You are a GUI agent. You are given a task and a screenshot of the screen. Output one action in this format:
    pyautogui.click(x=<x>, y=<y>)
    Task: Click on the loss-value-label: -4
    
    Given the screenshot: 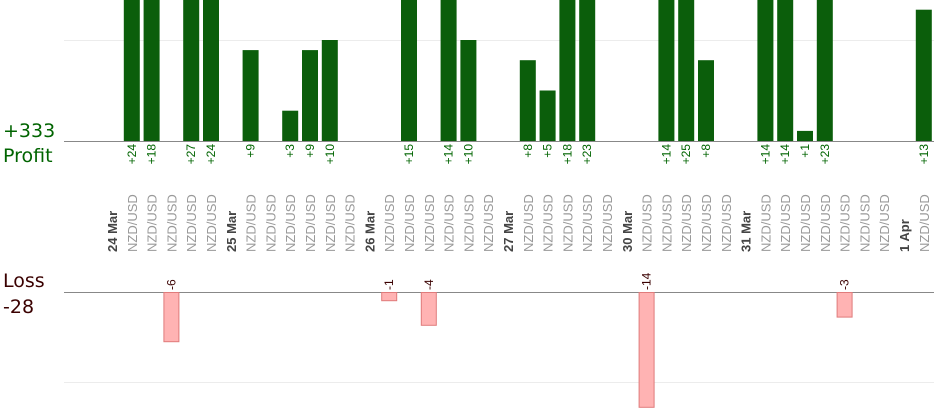 What is the action you would take?
    pyautogui.click(x=429, y=284)
    